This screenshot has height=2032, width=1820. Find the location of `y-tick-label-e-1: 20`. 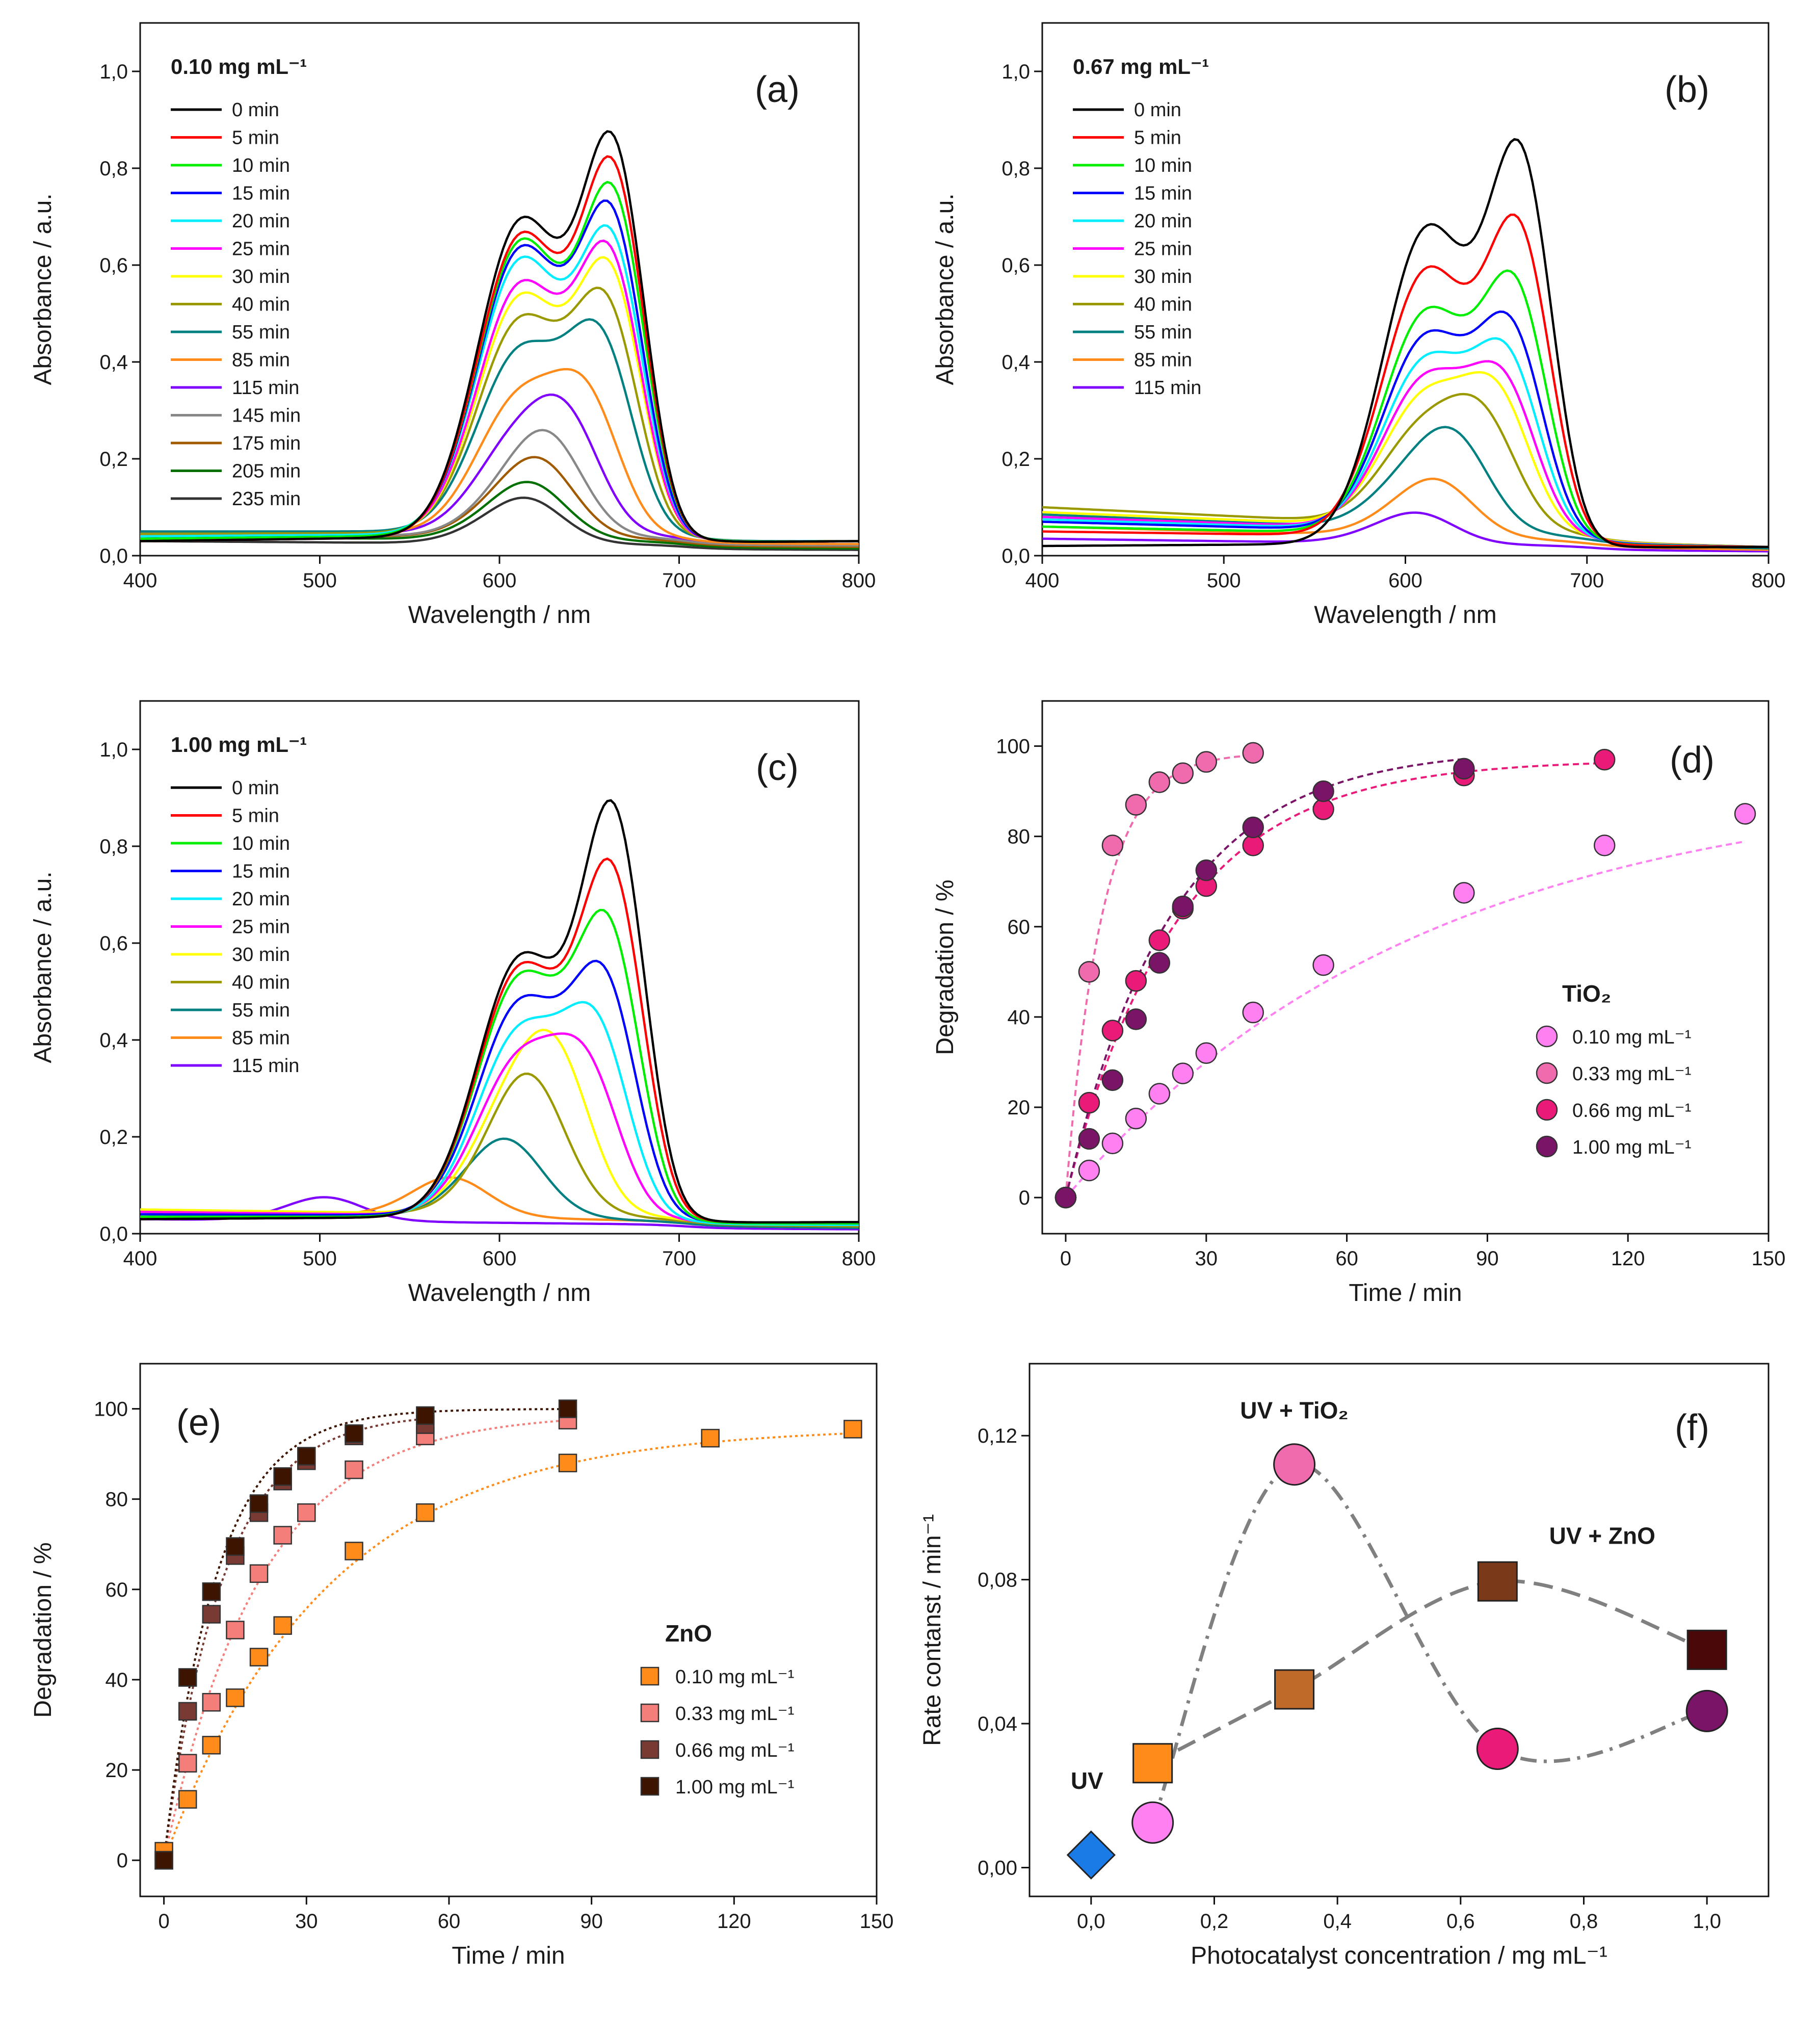

y-tick-label-e-1: 20 is located at coordinates (116, 1770).